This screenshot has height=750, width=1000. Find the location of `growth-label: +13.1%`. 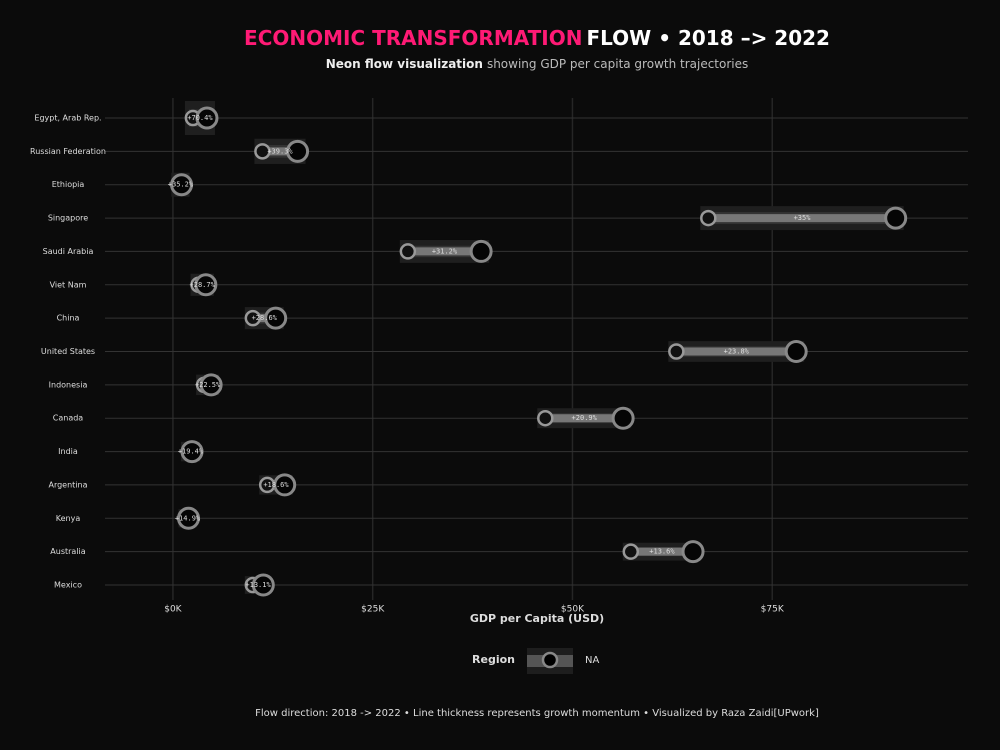

growth-label: +13.1% is located at coordinates (258, 585).